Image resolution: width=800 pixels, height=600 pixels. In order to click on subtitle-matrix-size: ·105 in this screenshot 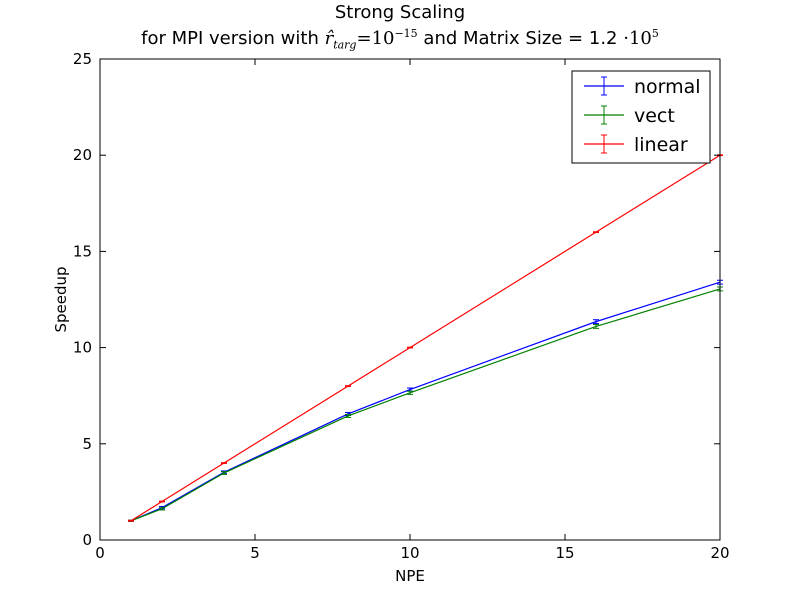, I will do `click(641, 38)`.